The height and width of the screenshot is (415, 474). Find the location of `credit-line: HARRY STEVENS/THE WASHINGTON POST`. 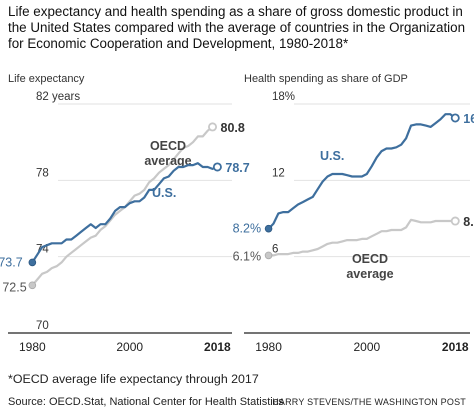

credit-line: HARRY STEVENS/THE WASHINGTON POST is located at coordinates (369, 402).